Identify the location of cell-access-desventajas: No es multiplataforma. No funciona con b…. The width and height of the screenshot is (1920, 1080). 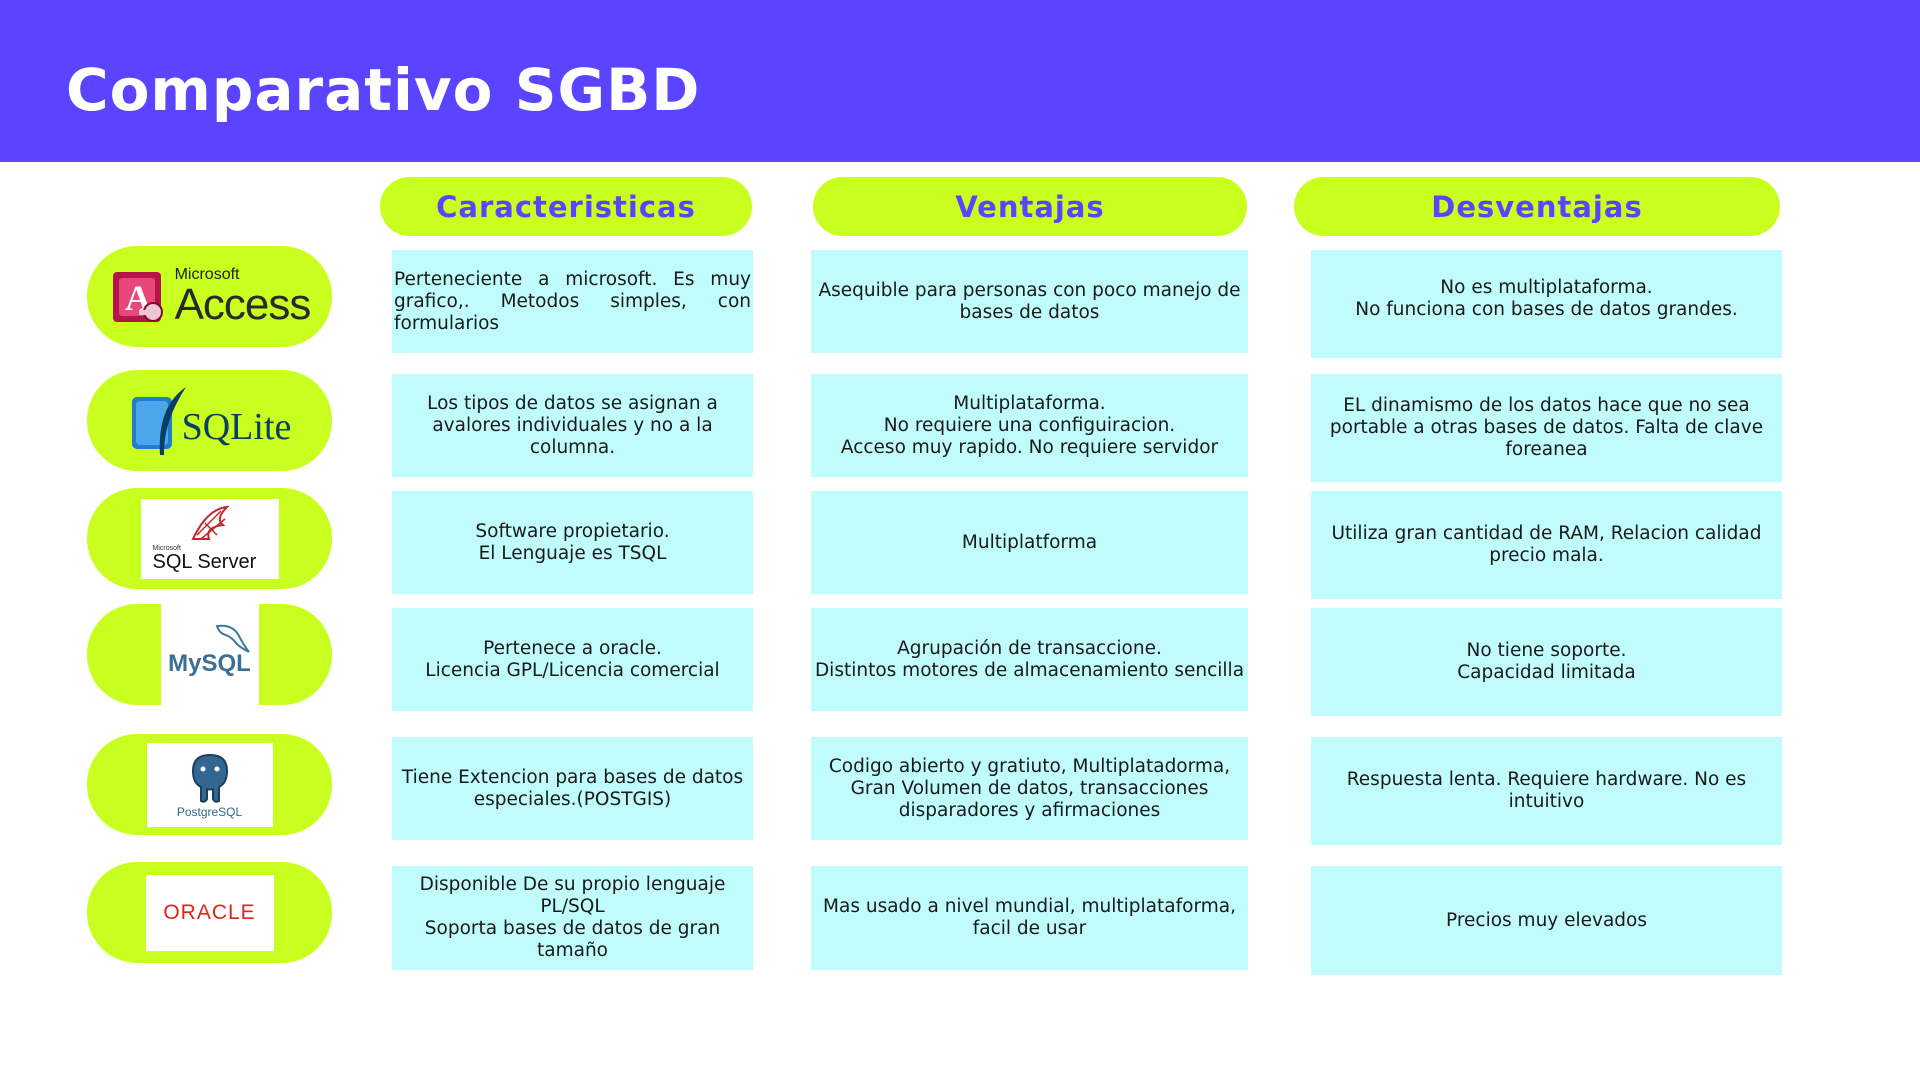
(1546, 304).